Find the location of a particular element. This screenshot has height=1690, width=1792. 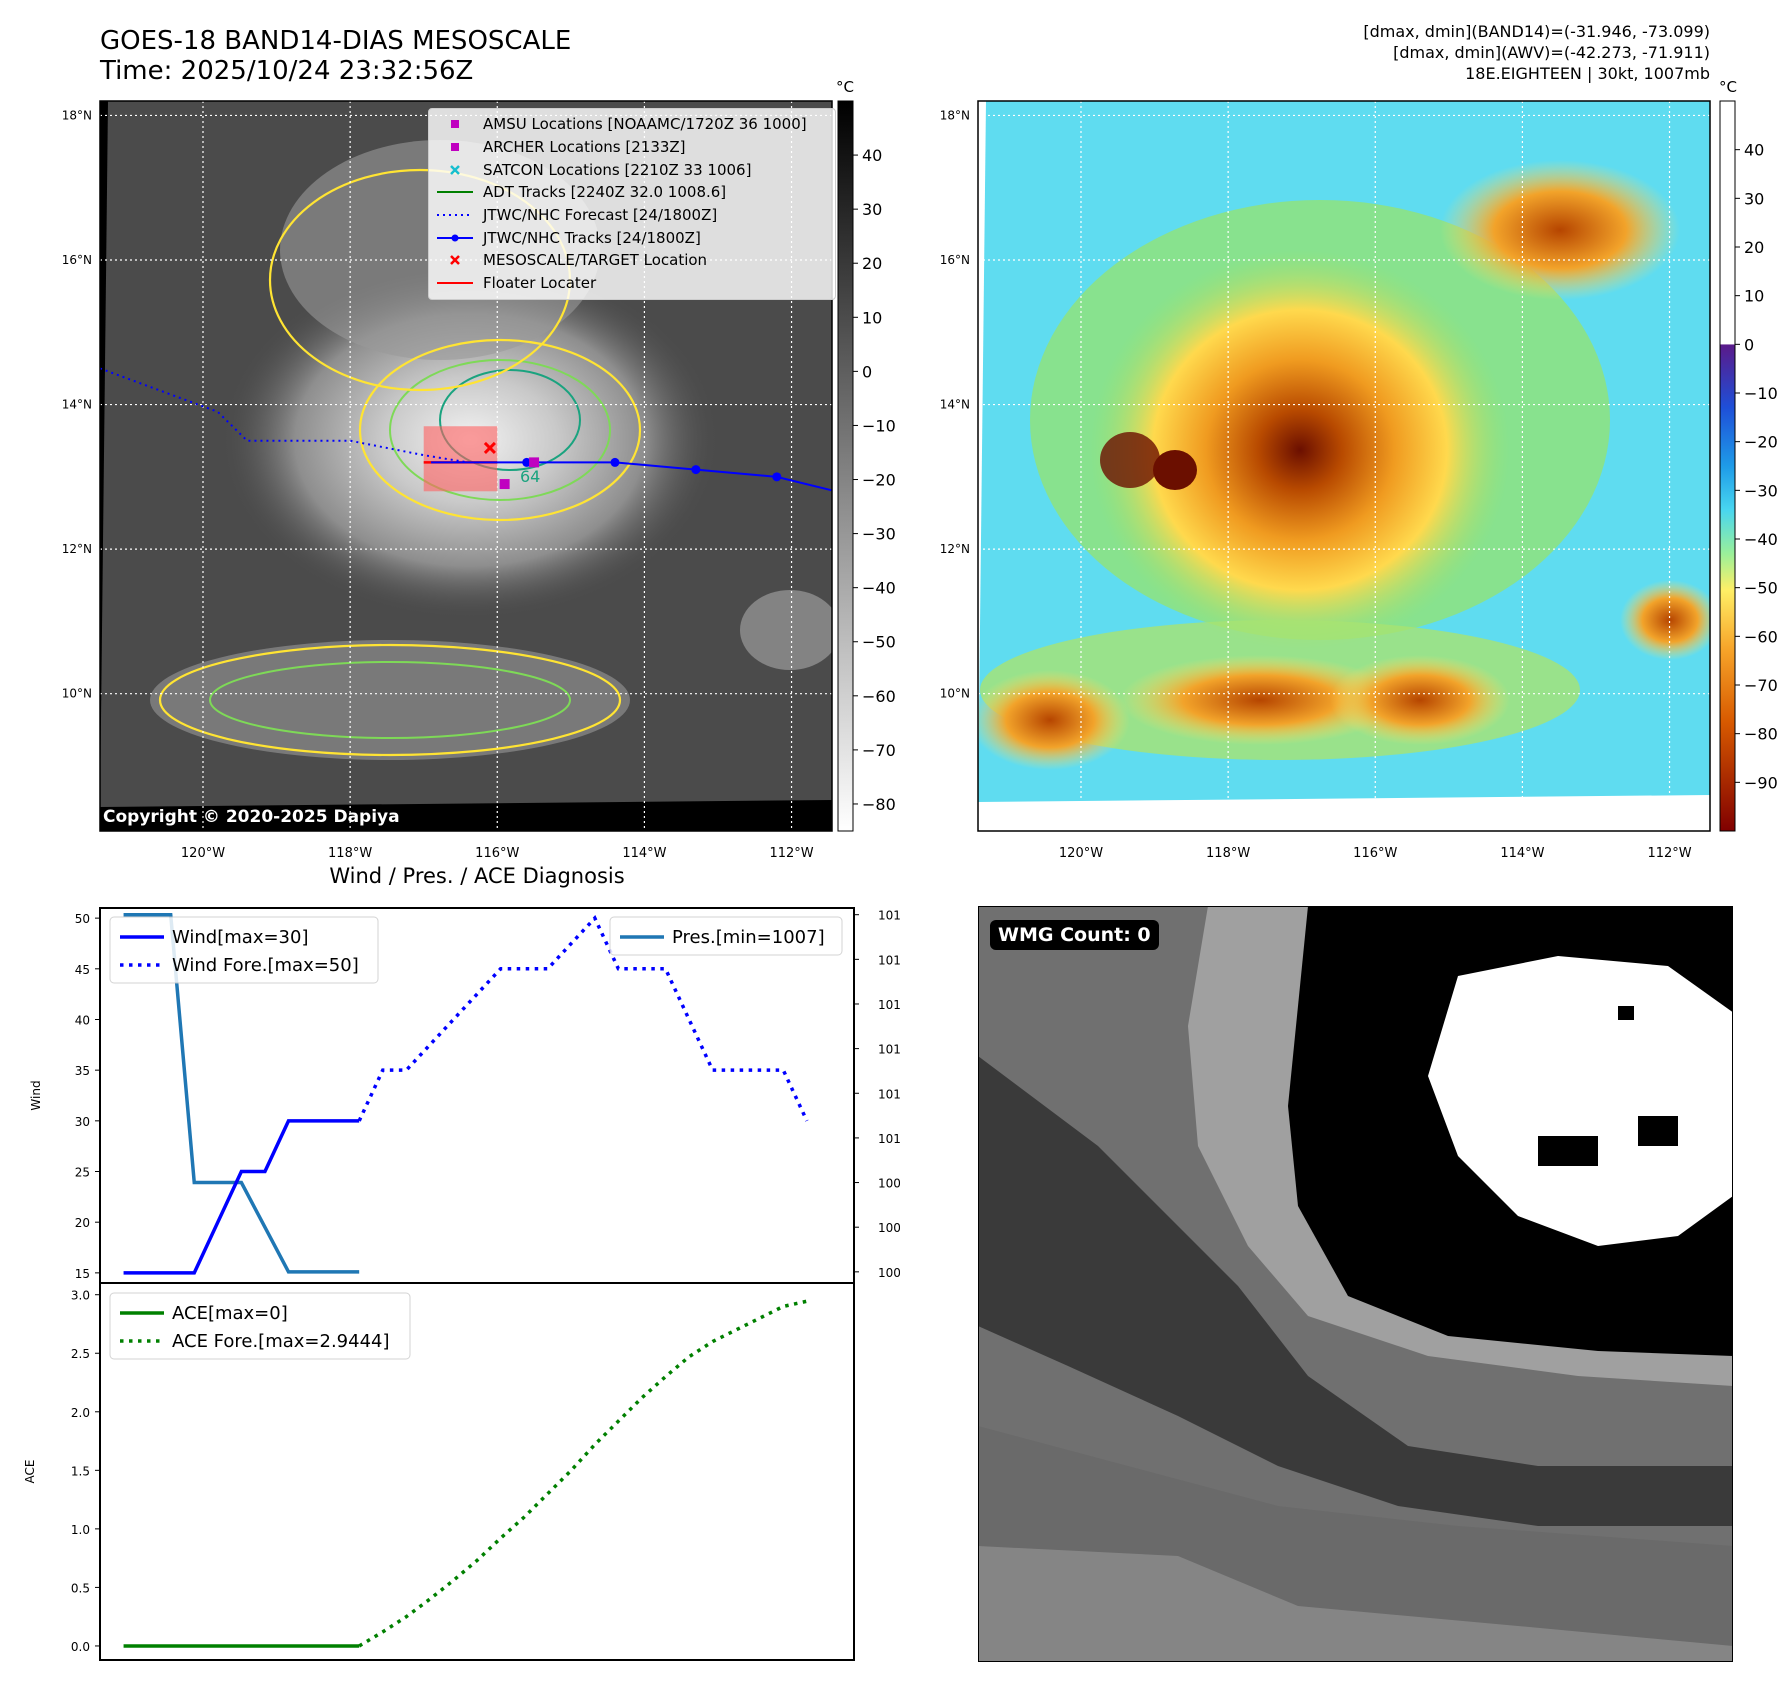

wmg-count-badge: WMG Count: 0 is located at coordinates (1074, 935).